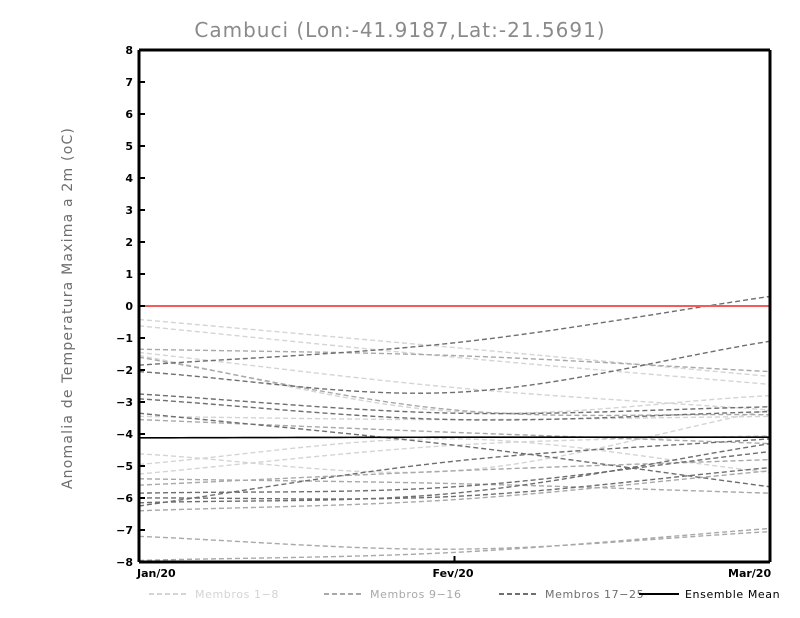 The width and height of the screenshot is (800, 618). Describe the element at coordinates (400, 30) in the screenshot. I see `page-title: Cambuci (Lon:-41.9187,Lat:-21.5691)` at that location.